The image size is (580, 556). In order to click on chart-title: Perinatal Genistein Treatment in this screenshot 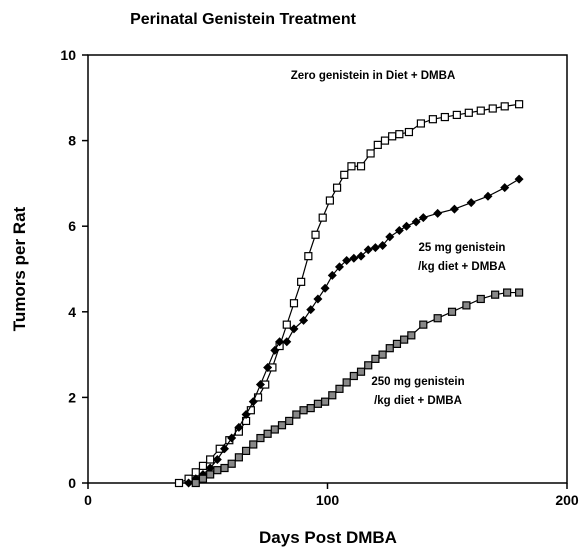, I will do `click(243, 19)`.